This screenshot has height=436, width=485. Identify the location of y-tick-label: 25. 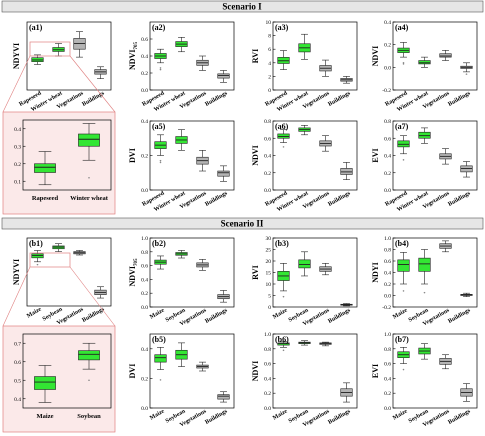
(269, 251).